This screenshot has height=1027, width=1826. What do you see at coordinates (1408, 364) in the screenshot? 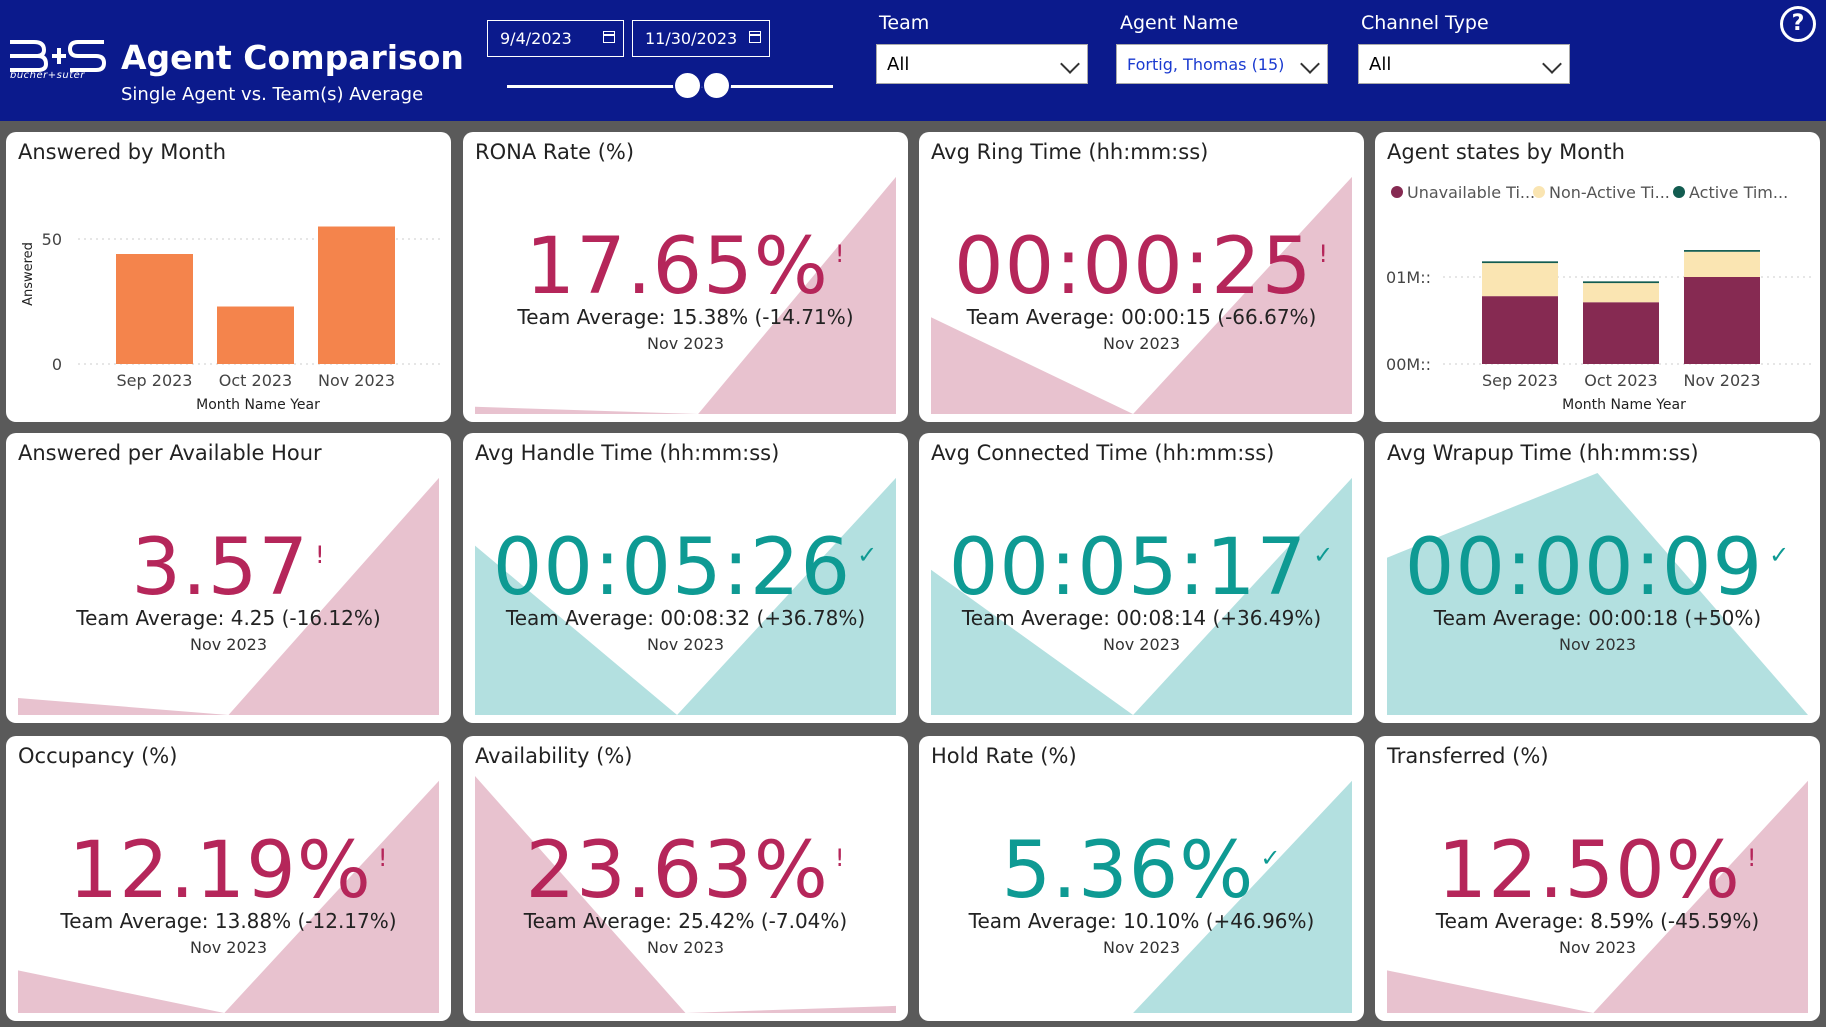
I see `y-tick-label: 00M::` at bounding box center [1408, 364].